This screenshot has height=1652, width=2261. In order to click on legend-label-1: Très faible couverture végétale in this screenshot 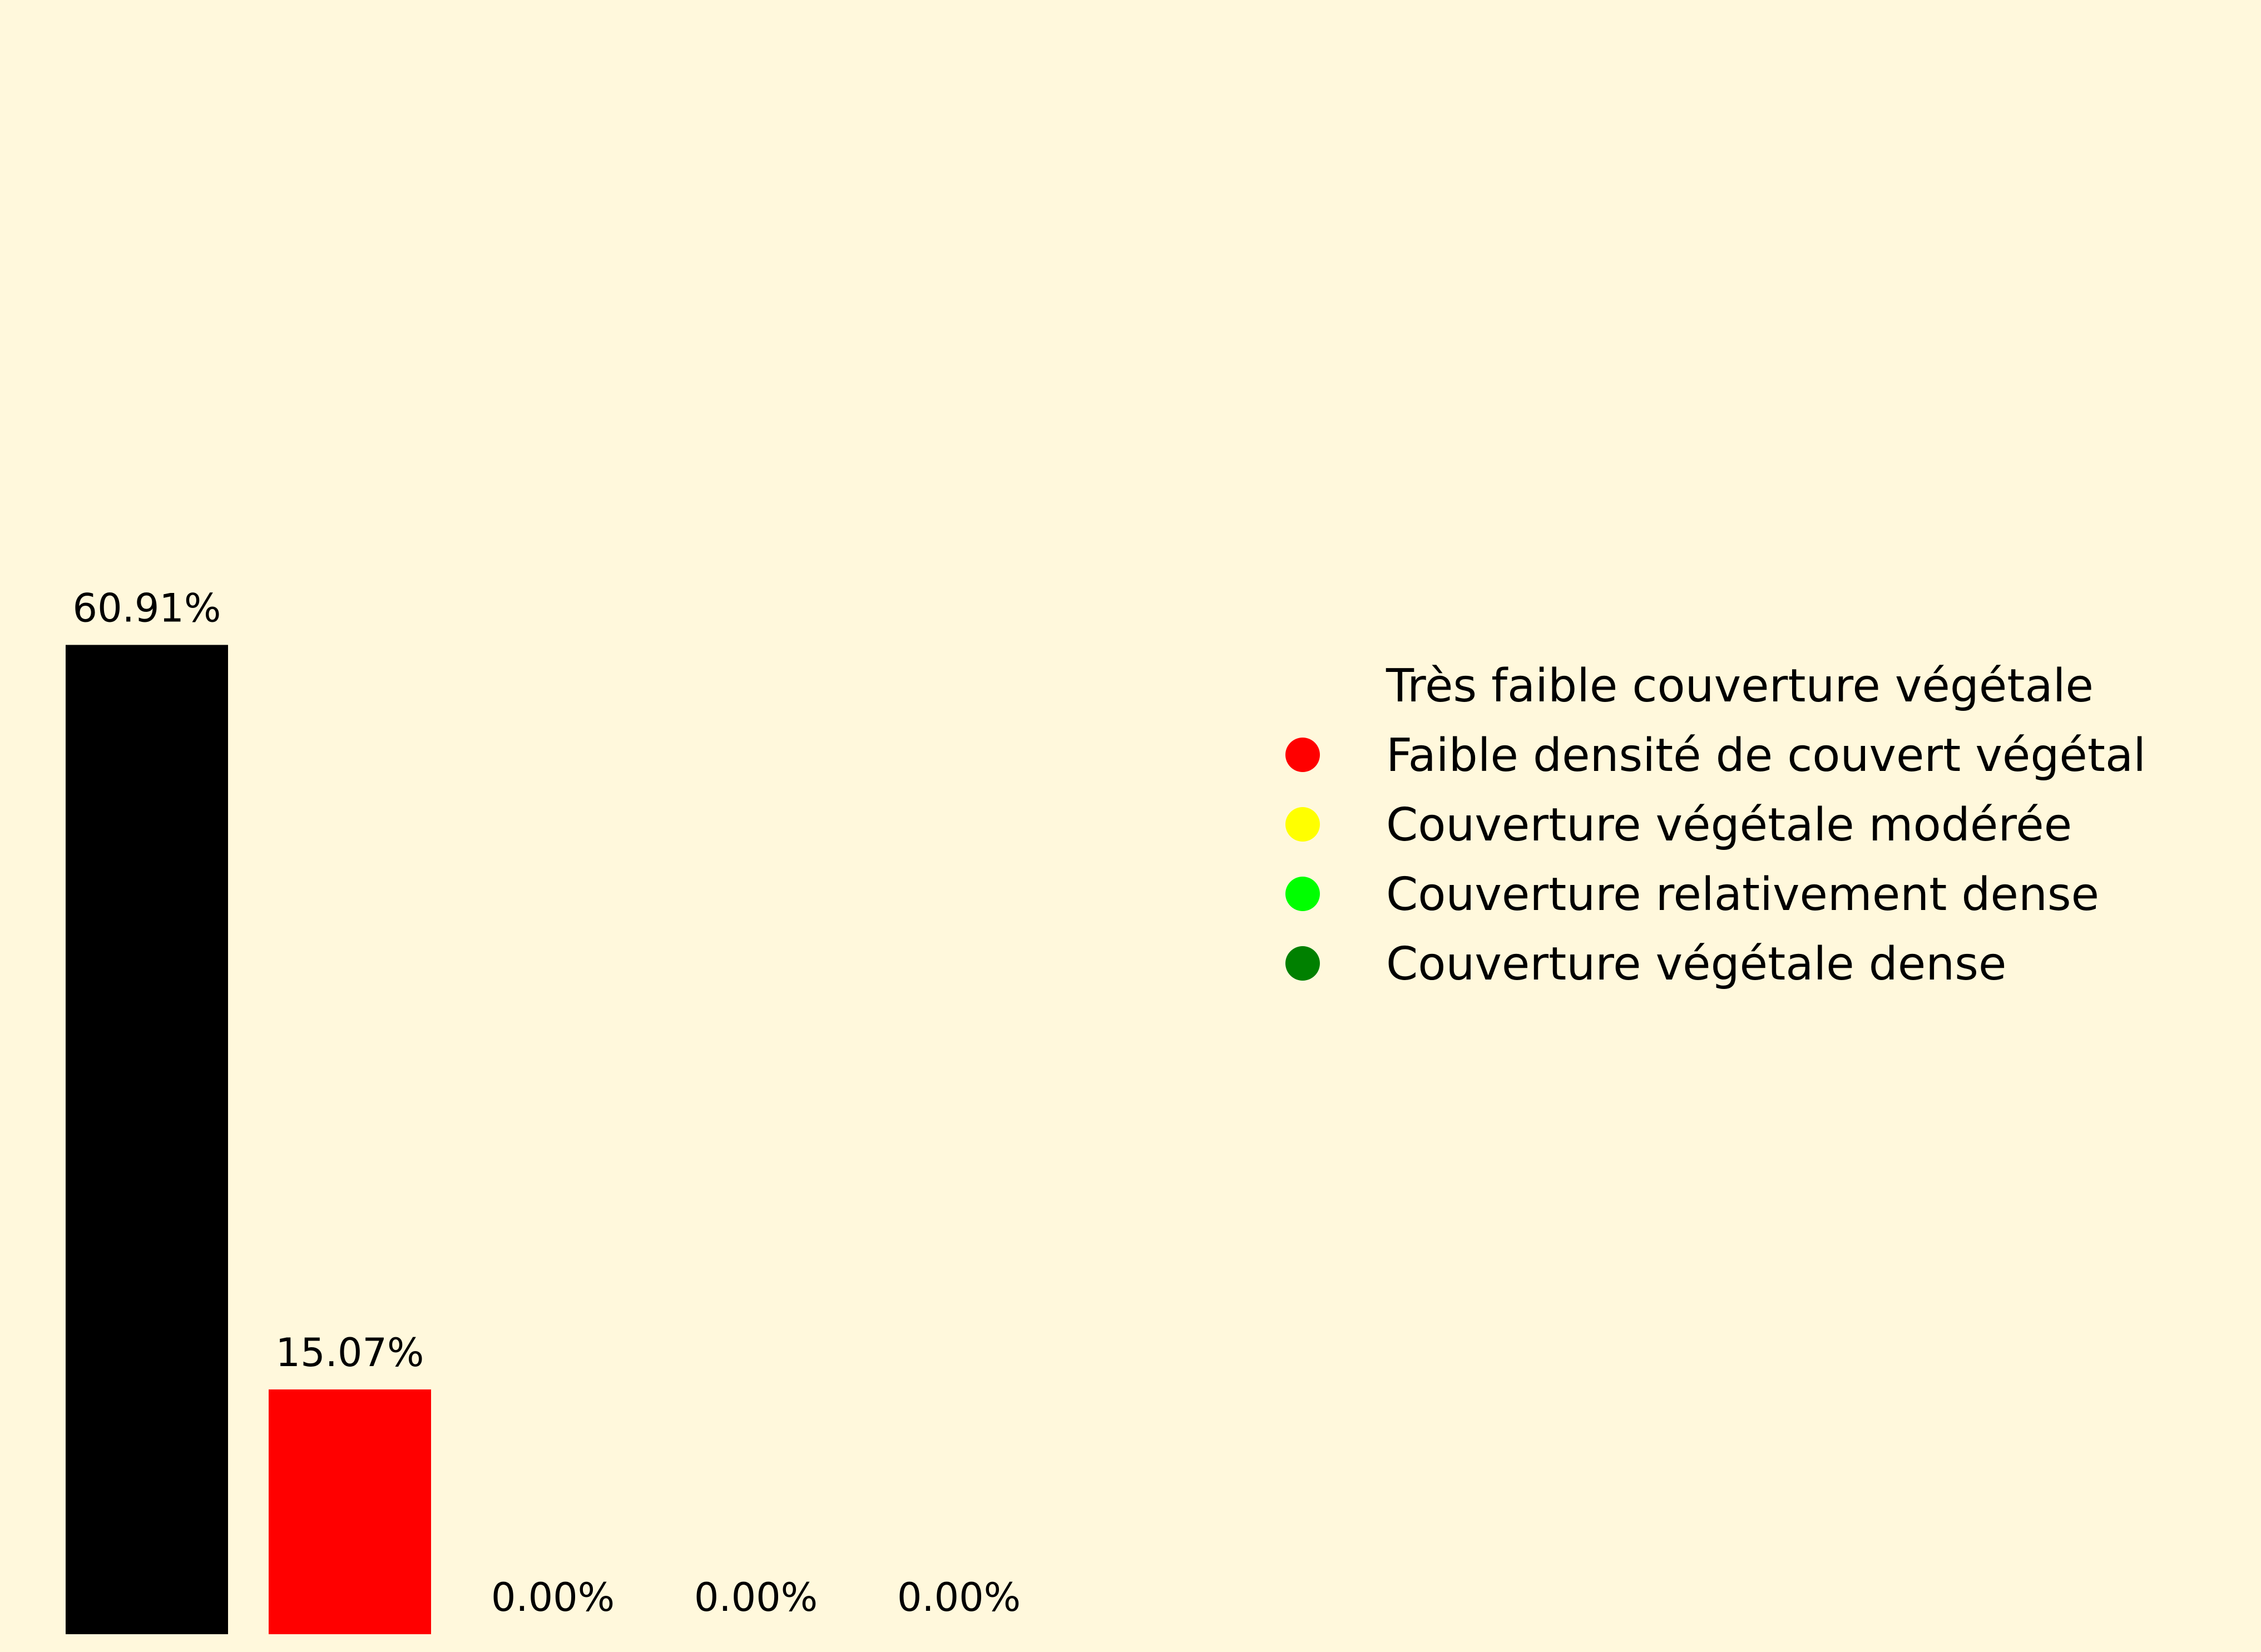, I will do `click(1740, 686)`.